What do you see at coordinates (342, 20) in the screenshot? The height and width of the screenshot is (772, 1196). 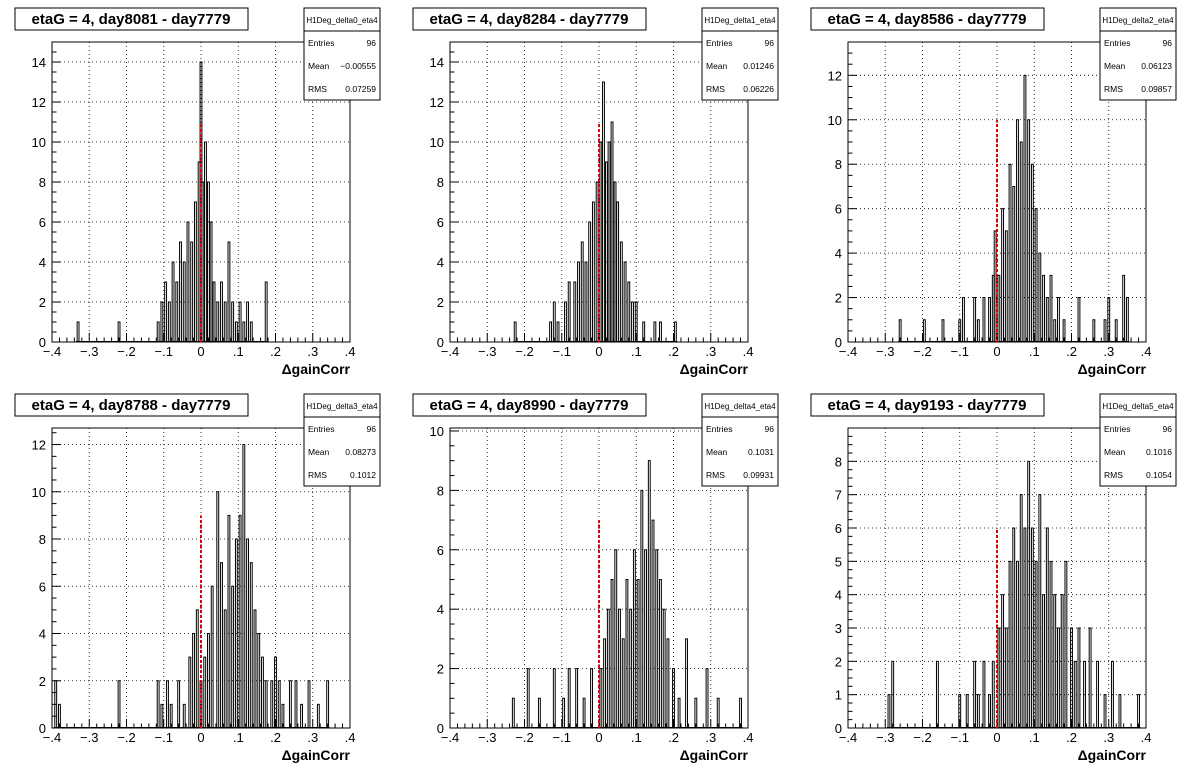 I see `stats-name: H1Deg_delta0_eta4` at bounding box center [342, 20].